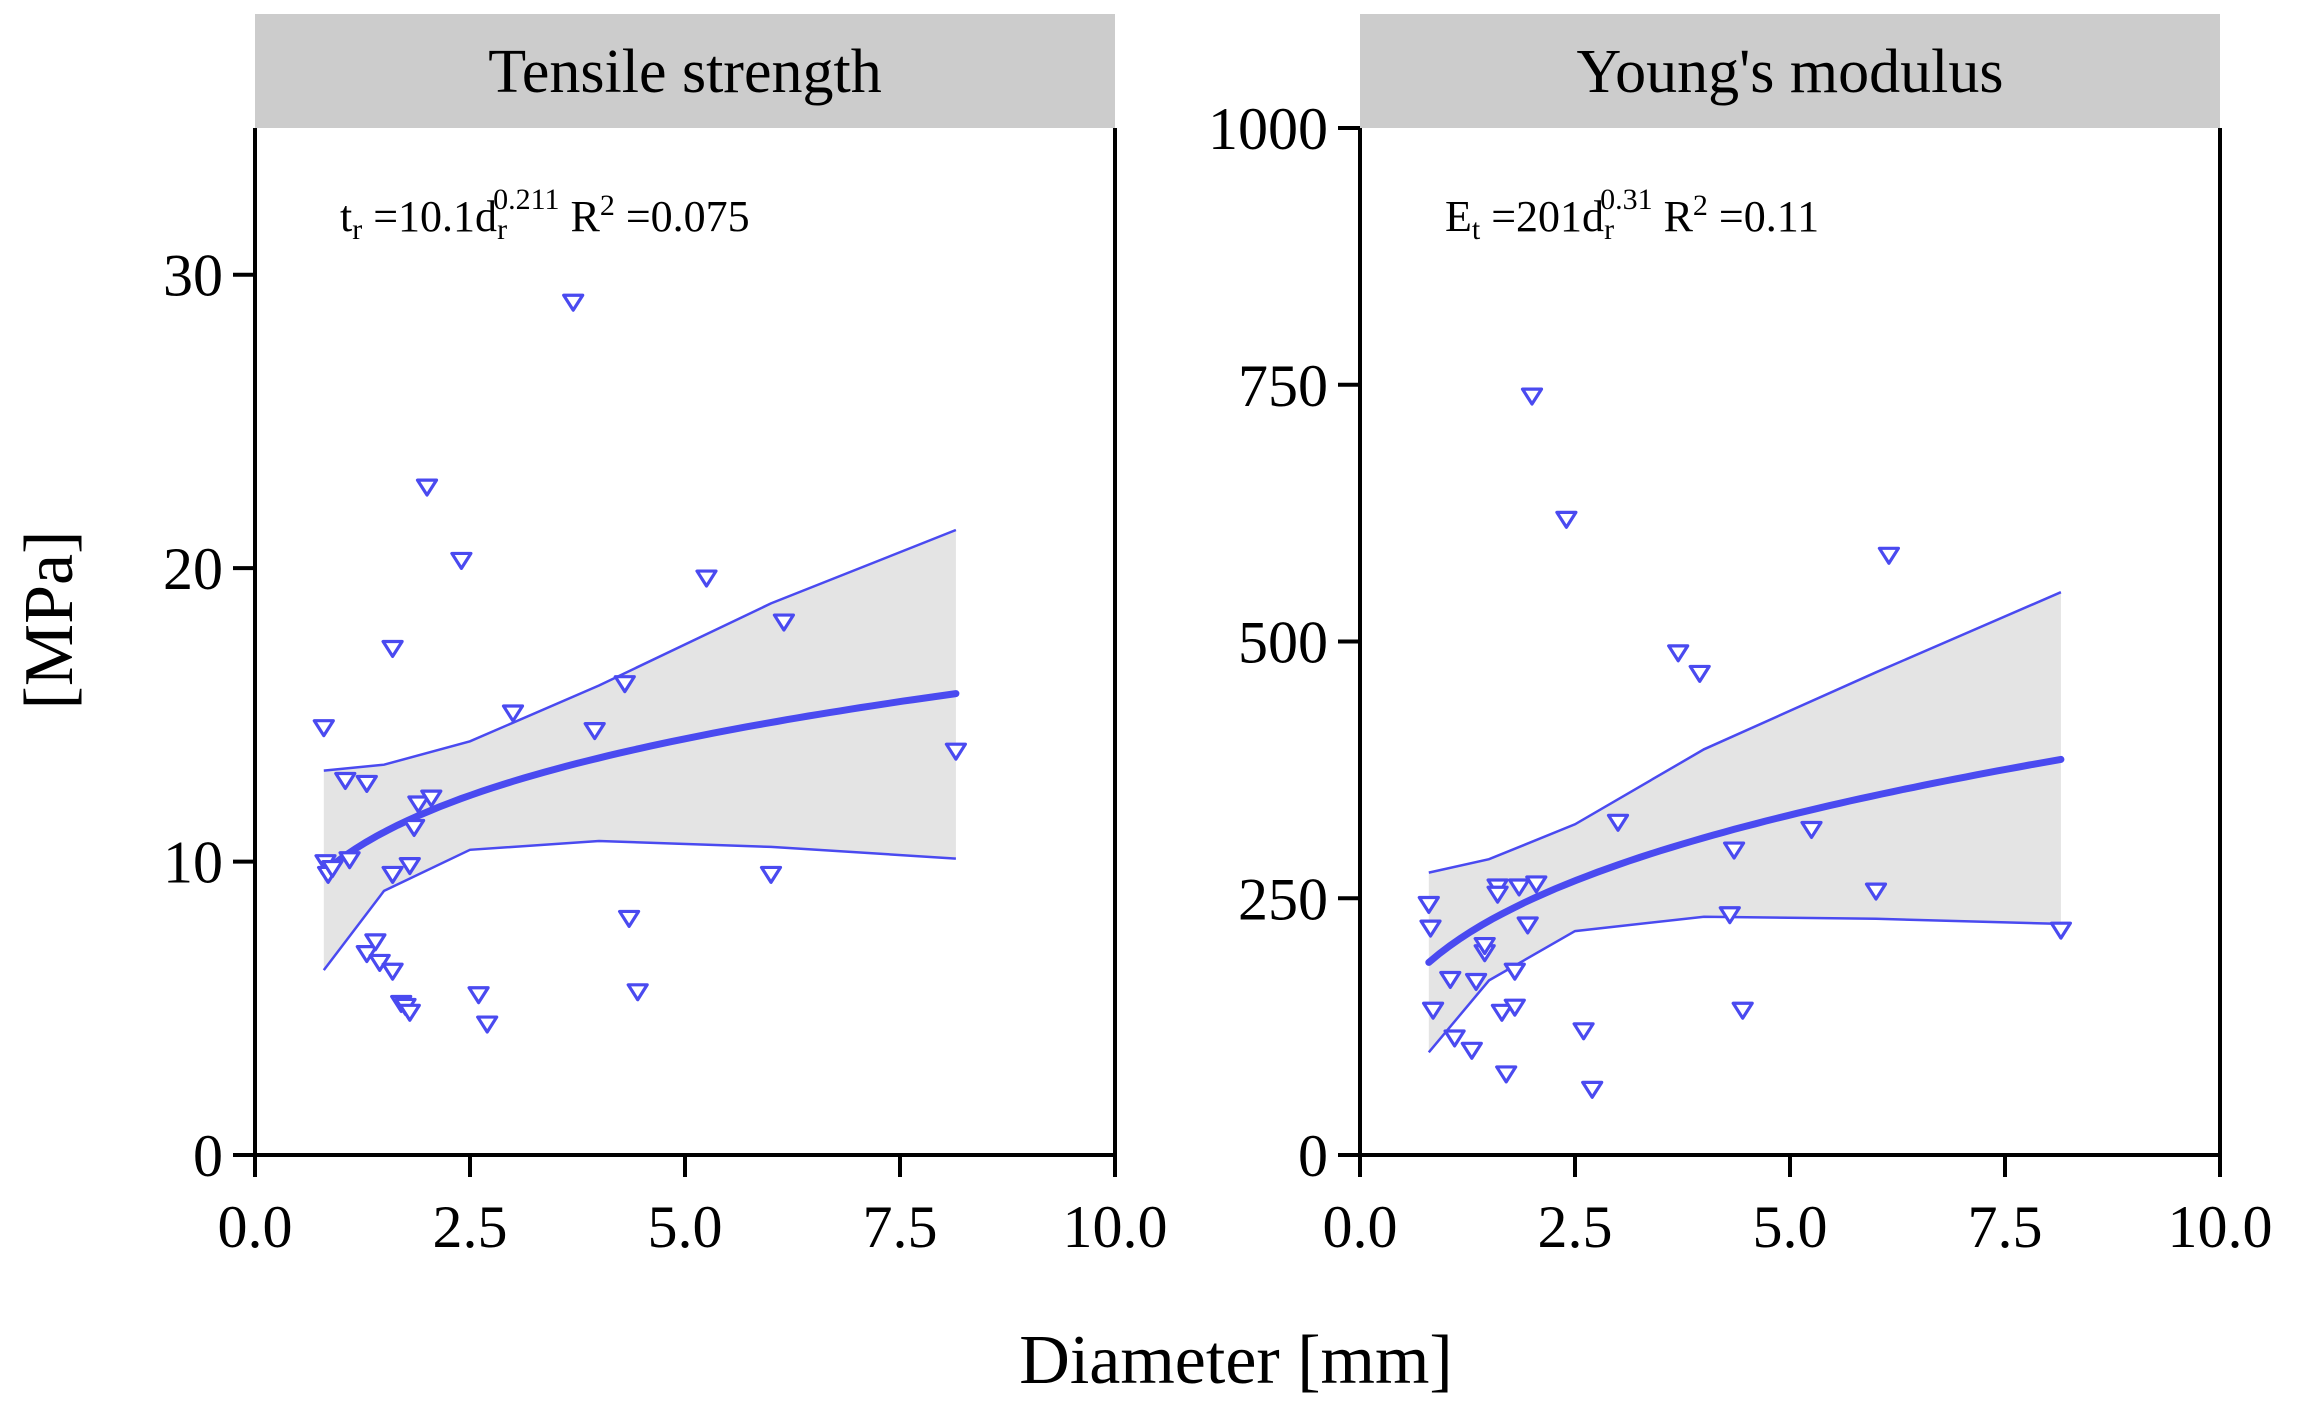 Image resolution: width=2305 pixels, height=1401 pixels. Describe the element at coordinates (1313, 1156) in the screenshot. I see `y-tick-label: 0` at that location.